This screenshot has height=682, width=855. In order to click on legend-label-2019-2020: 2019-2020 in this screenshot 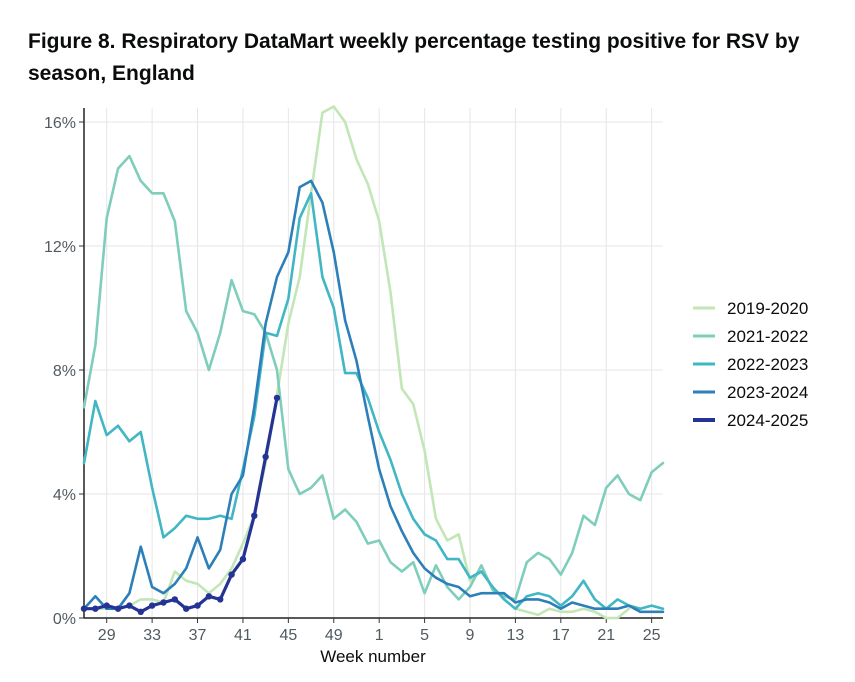, I will do `click(767, 308)`.